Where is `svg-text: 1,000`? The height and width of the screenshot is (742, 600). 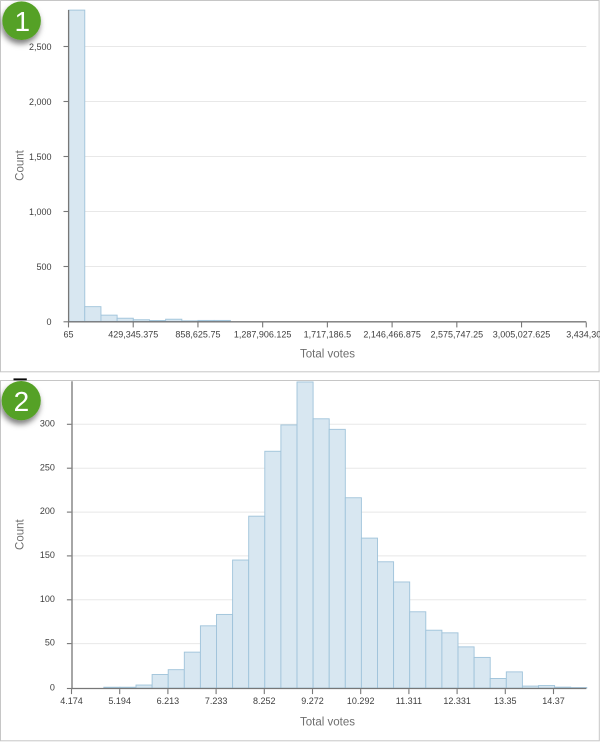 svg-text: 1,000 is located at coordinates (40, 212).